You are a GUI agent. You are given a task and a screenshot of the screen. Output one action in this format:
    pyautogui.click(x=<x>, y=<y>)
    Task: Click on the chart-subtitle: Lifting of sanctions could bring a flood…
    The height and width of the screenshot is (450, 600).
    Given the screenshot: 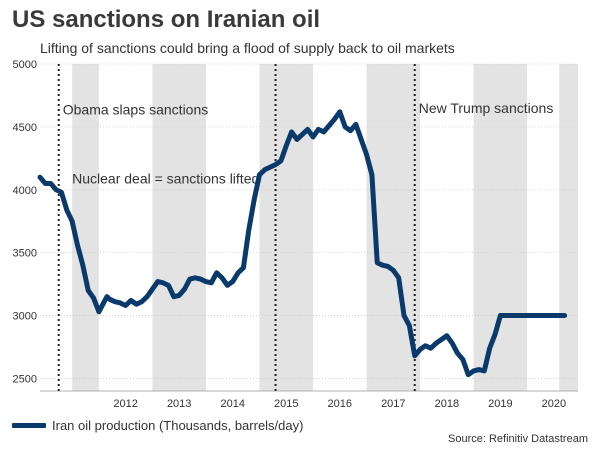 What is the action you would take?
    pyautogui.click(x=247, y=48)
    